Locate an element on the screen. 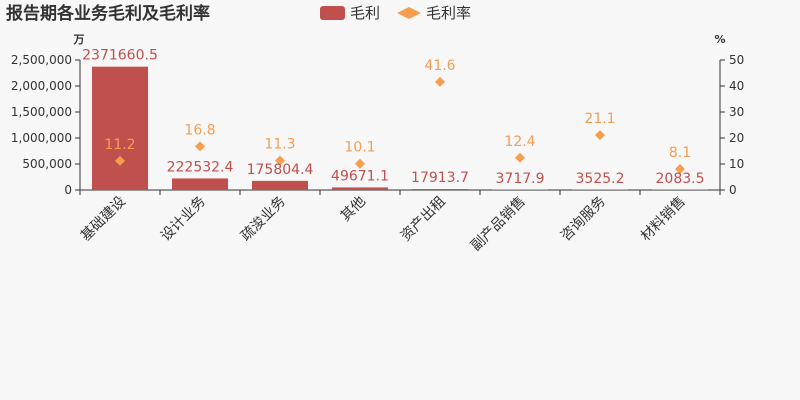 The width and height of the screenshot is (800, 400). rate-value-label: 10.1 is located at coordinates (359, 148).